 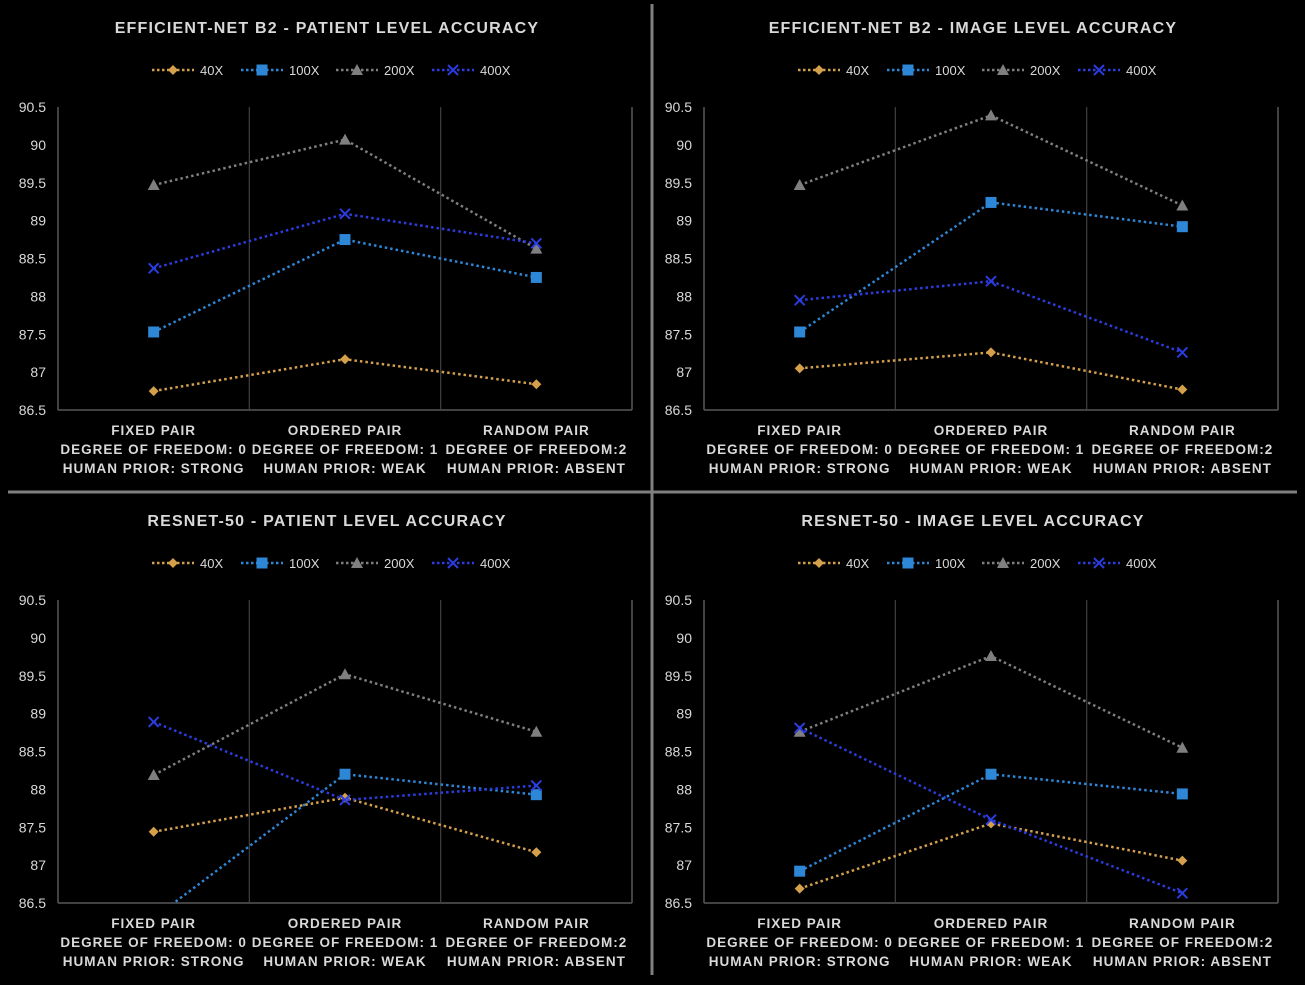 I want to click on legend-label: 100X, so click(x=950, y=563).